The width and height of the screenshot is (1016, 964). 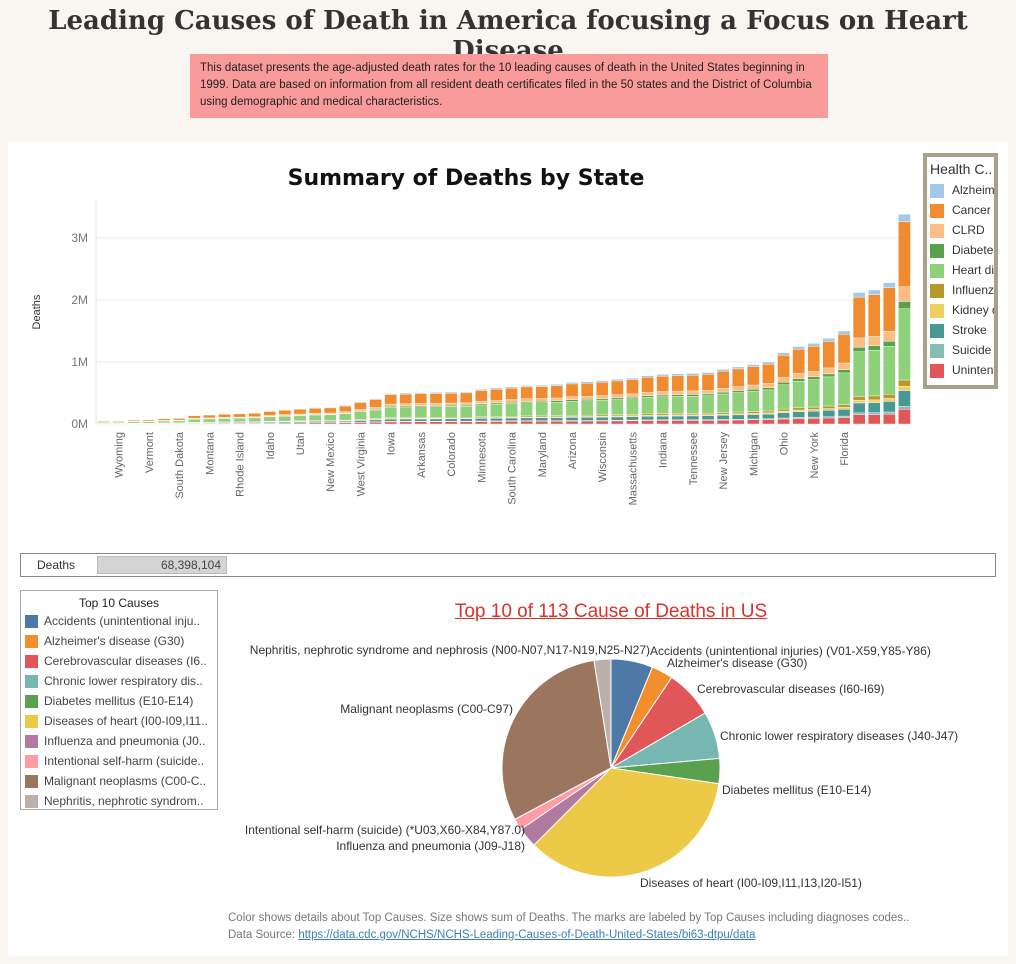 I want to click on legend-label: Stroke, so click(x=969, y=330).